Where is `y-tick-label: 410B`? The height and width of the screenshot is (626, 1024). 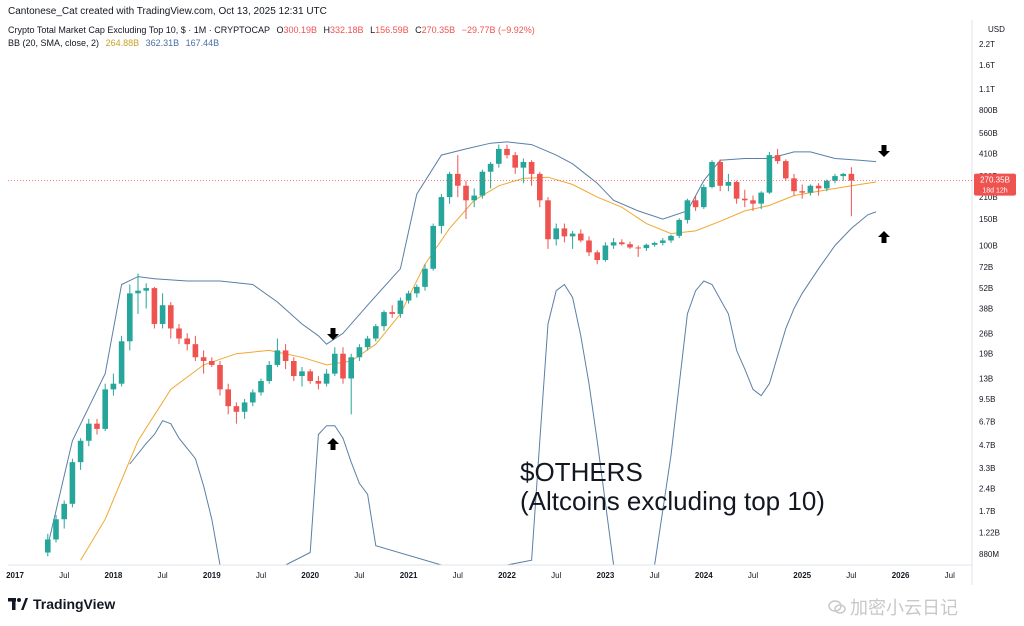 y-tick-label: 410B is located at coordinates (988, 154).